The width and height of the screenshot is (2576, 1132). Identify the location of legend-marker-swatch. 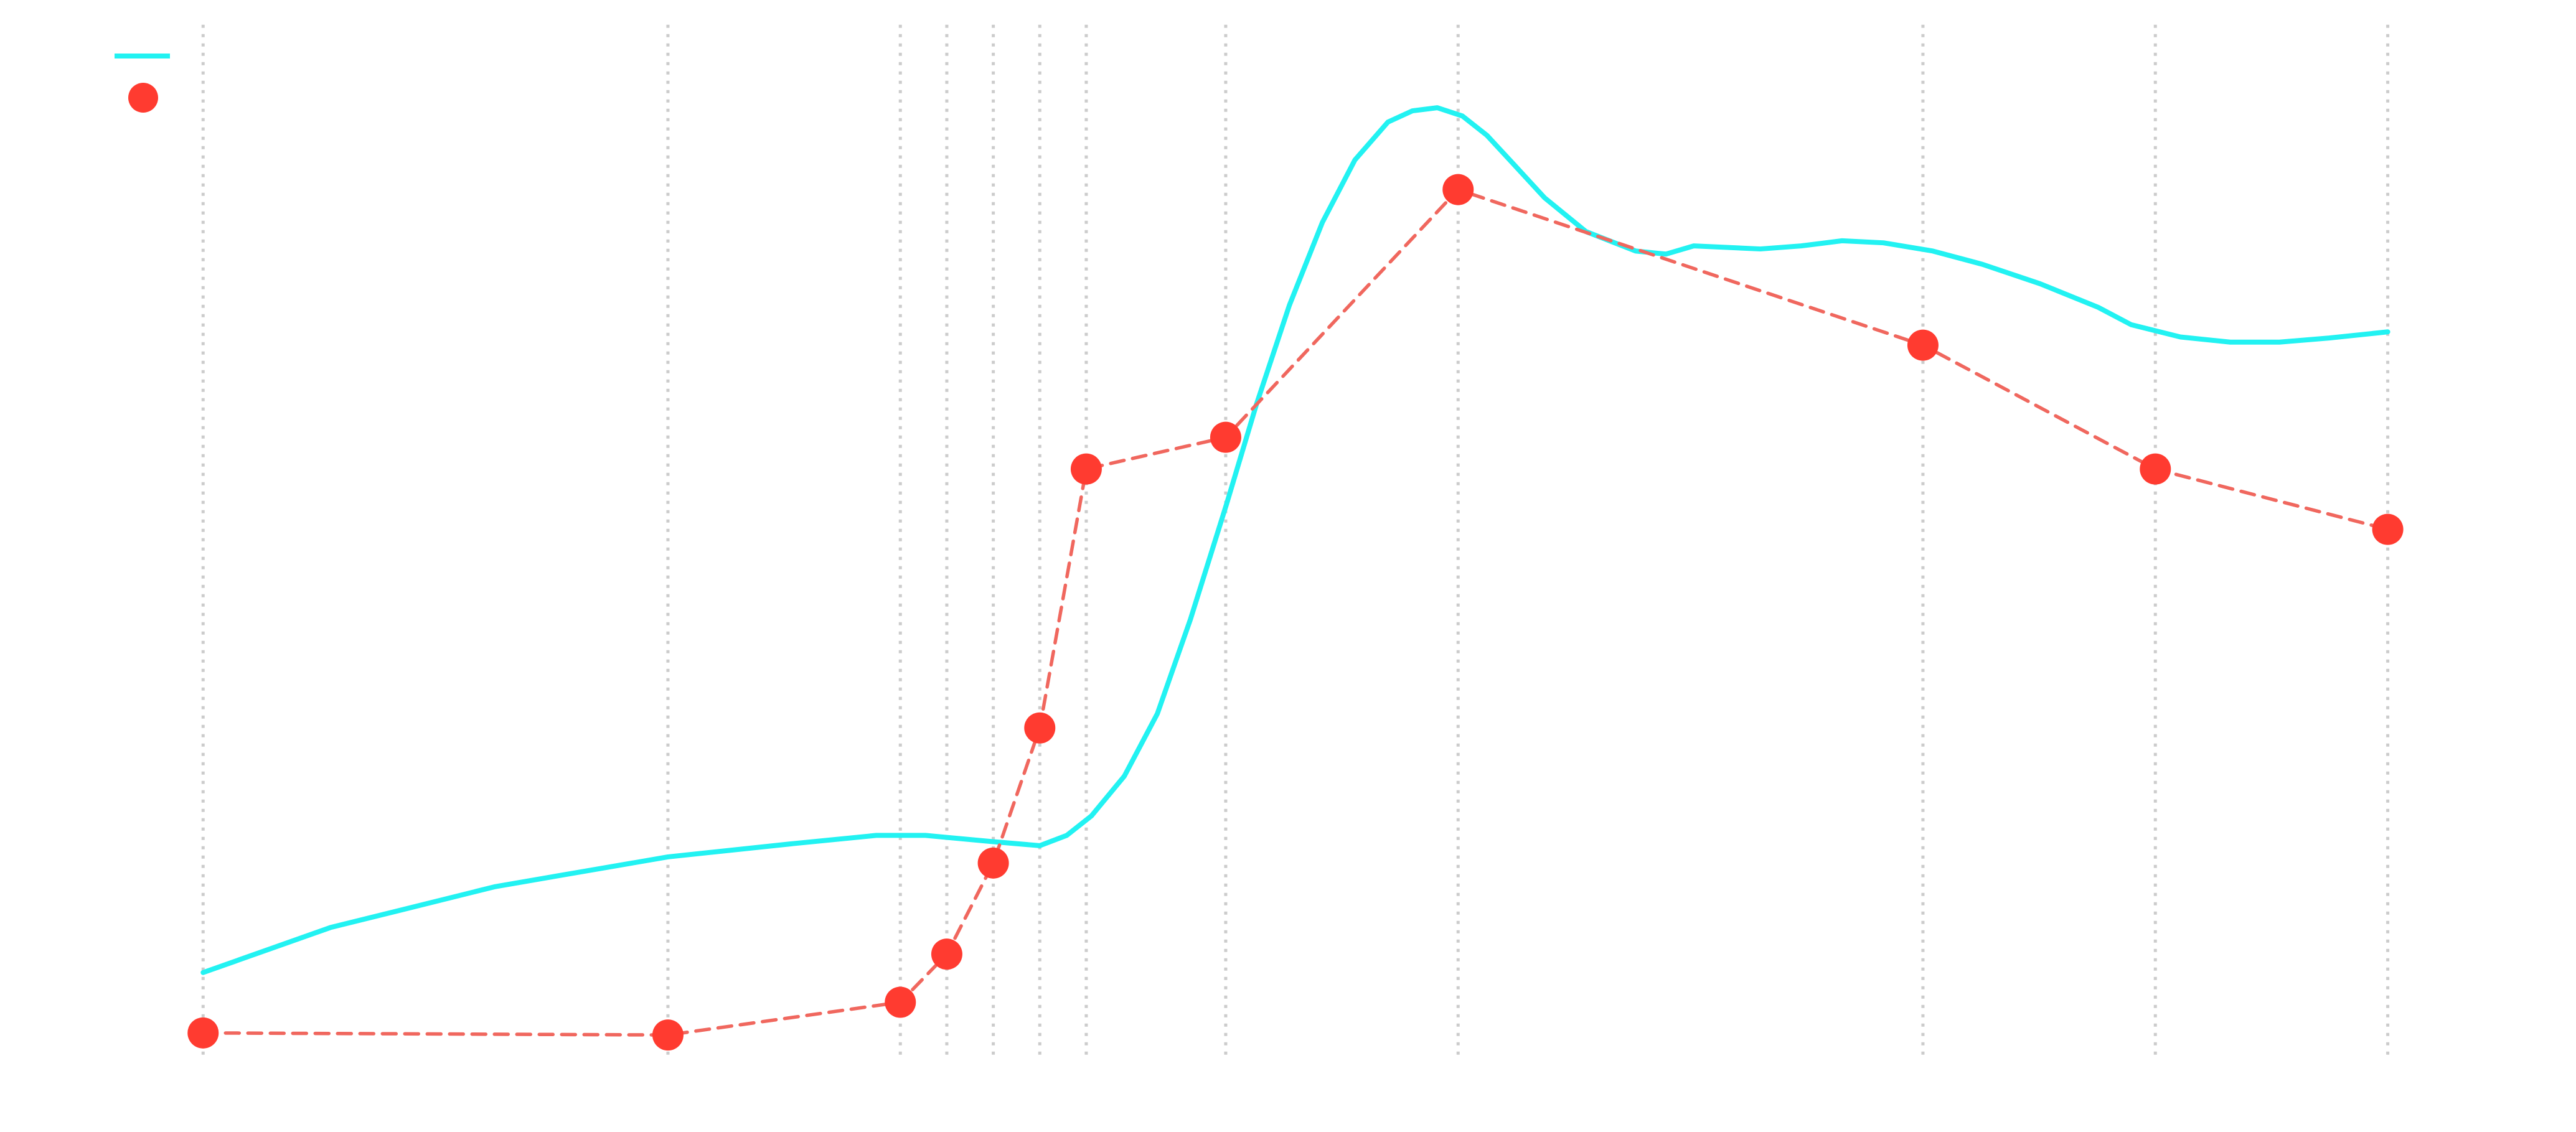
(143, 98).